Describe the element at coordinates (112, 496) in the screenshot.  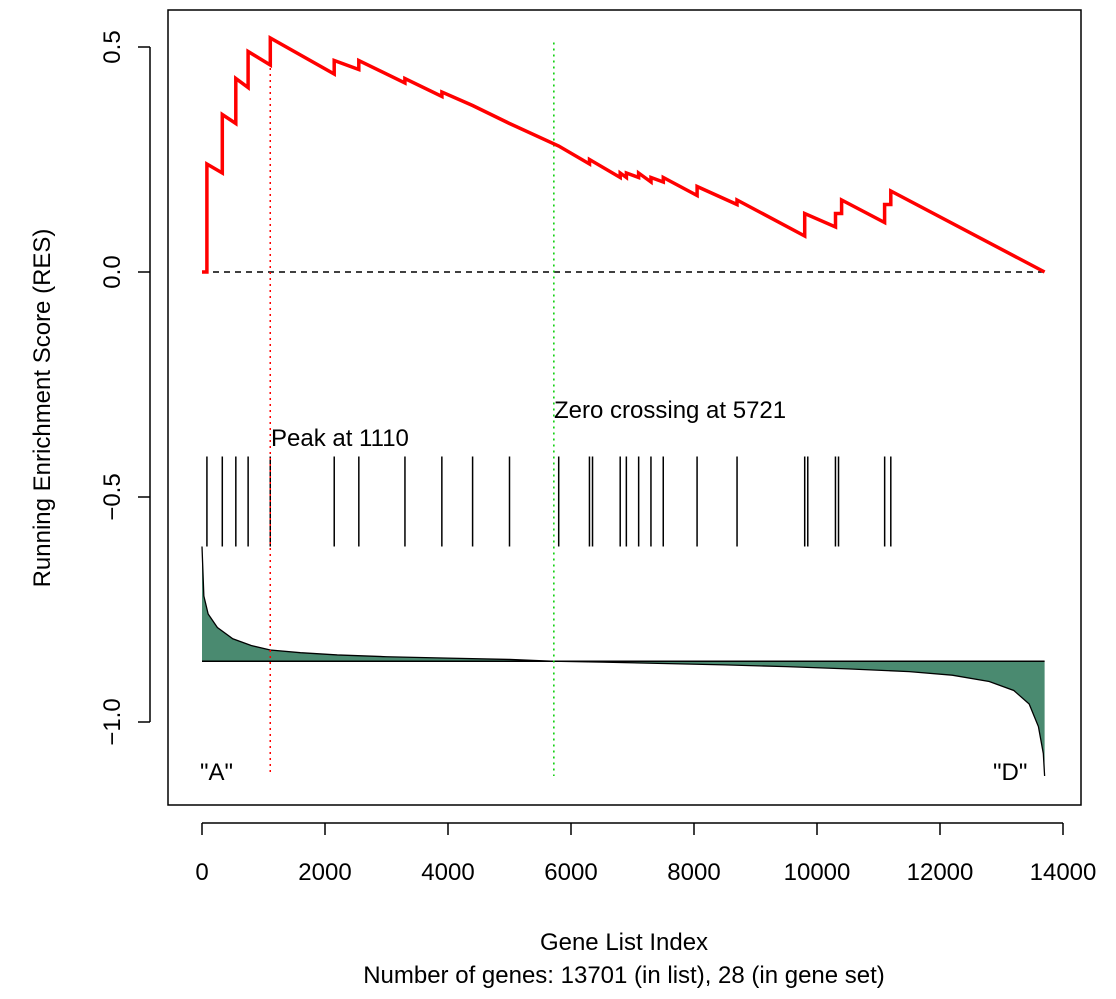
I see `y-tick-label: −0.5` at that location.